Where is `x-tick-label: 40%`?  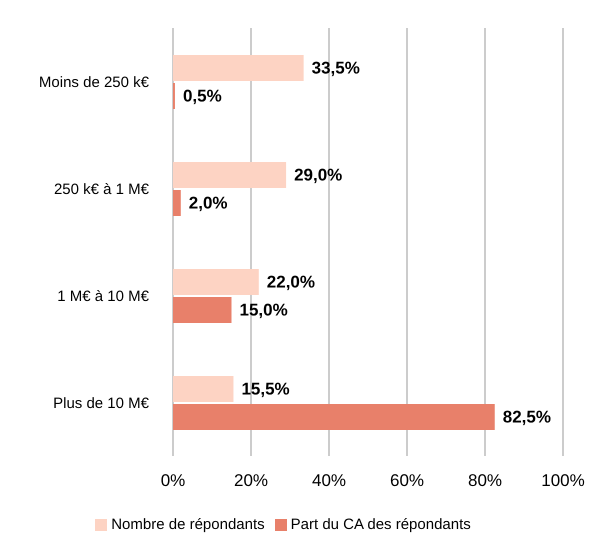 x-tick-label: 40% is located at coordinates (329, 480).